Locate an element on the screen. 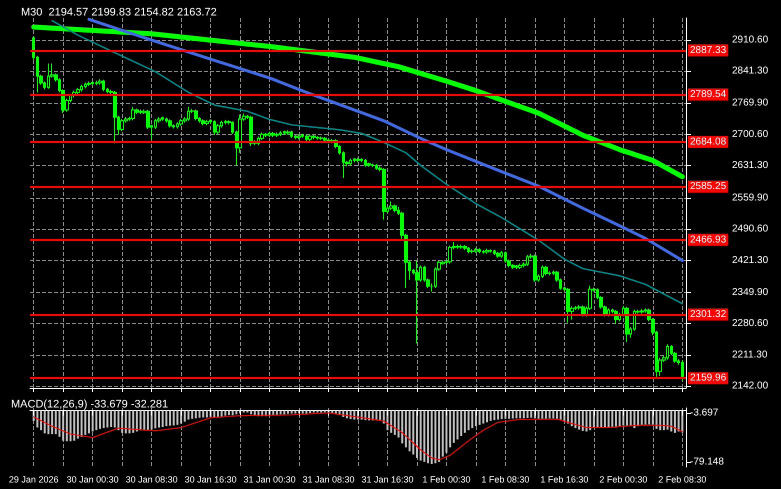 The width and height of the screenshot is (781, 489). y-tick-label: 2631.30 is located at coordinates (750, 166).